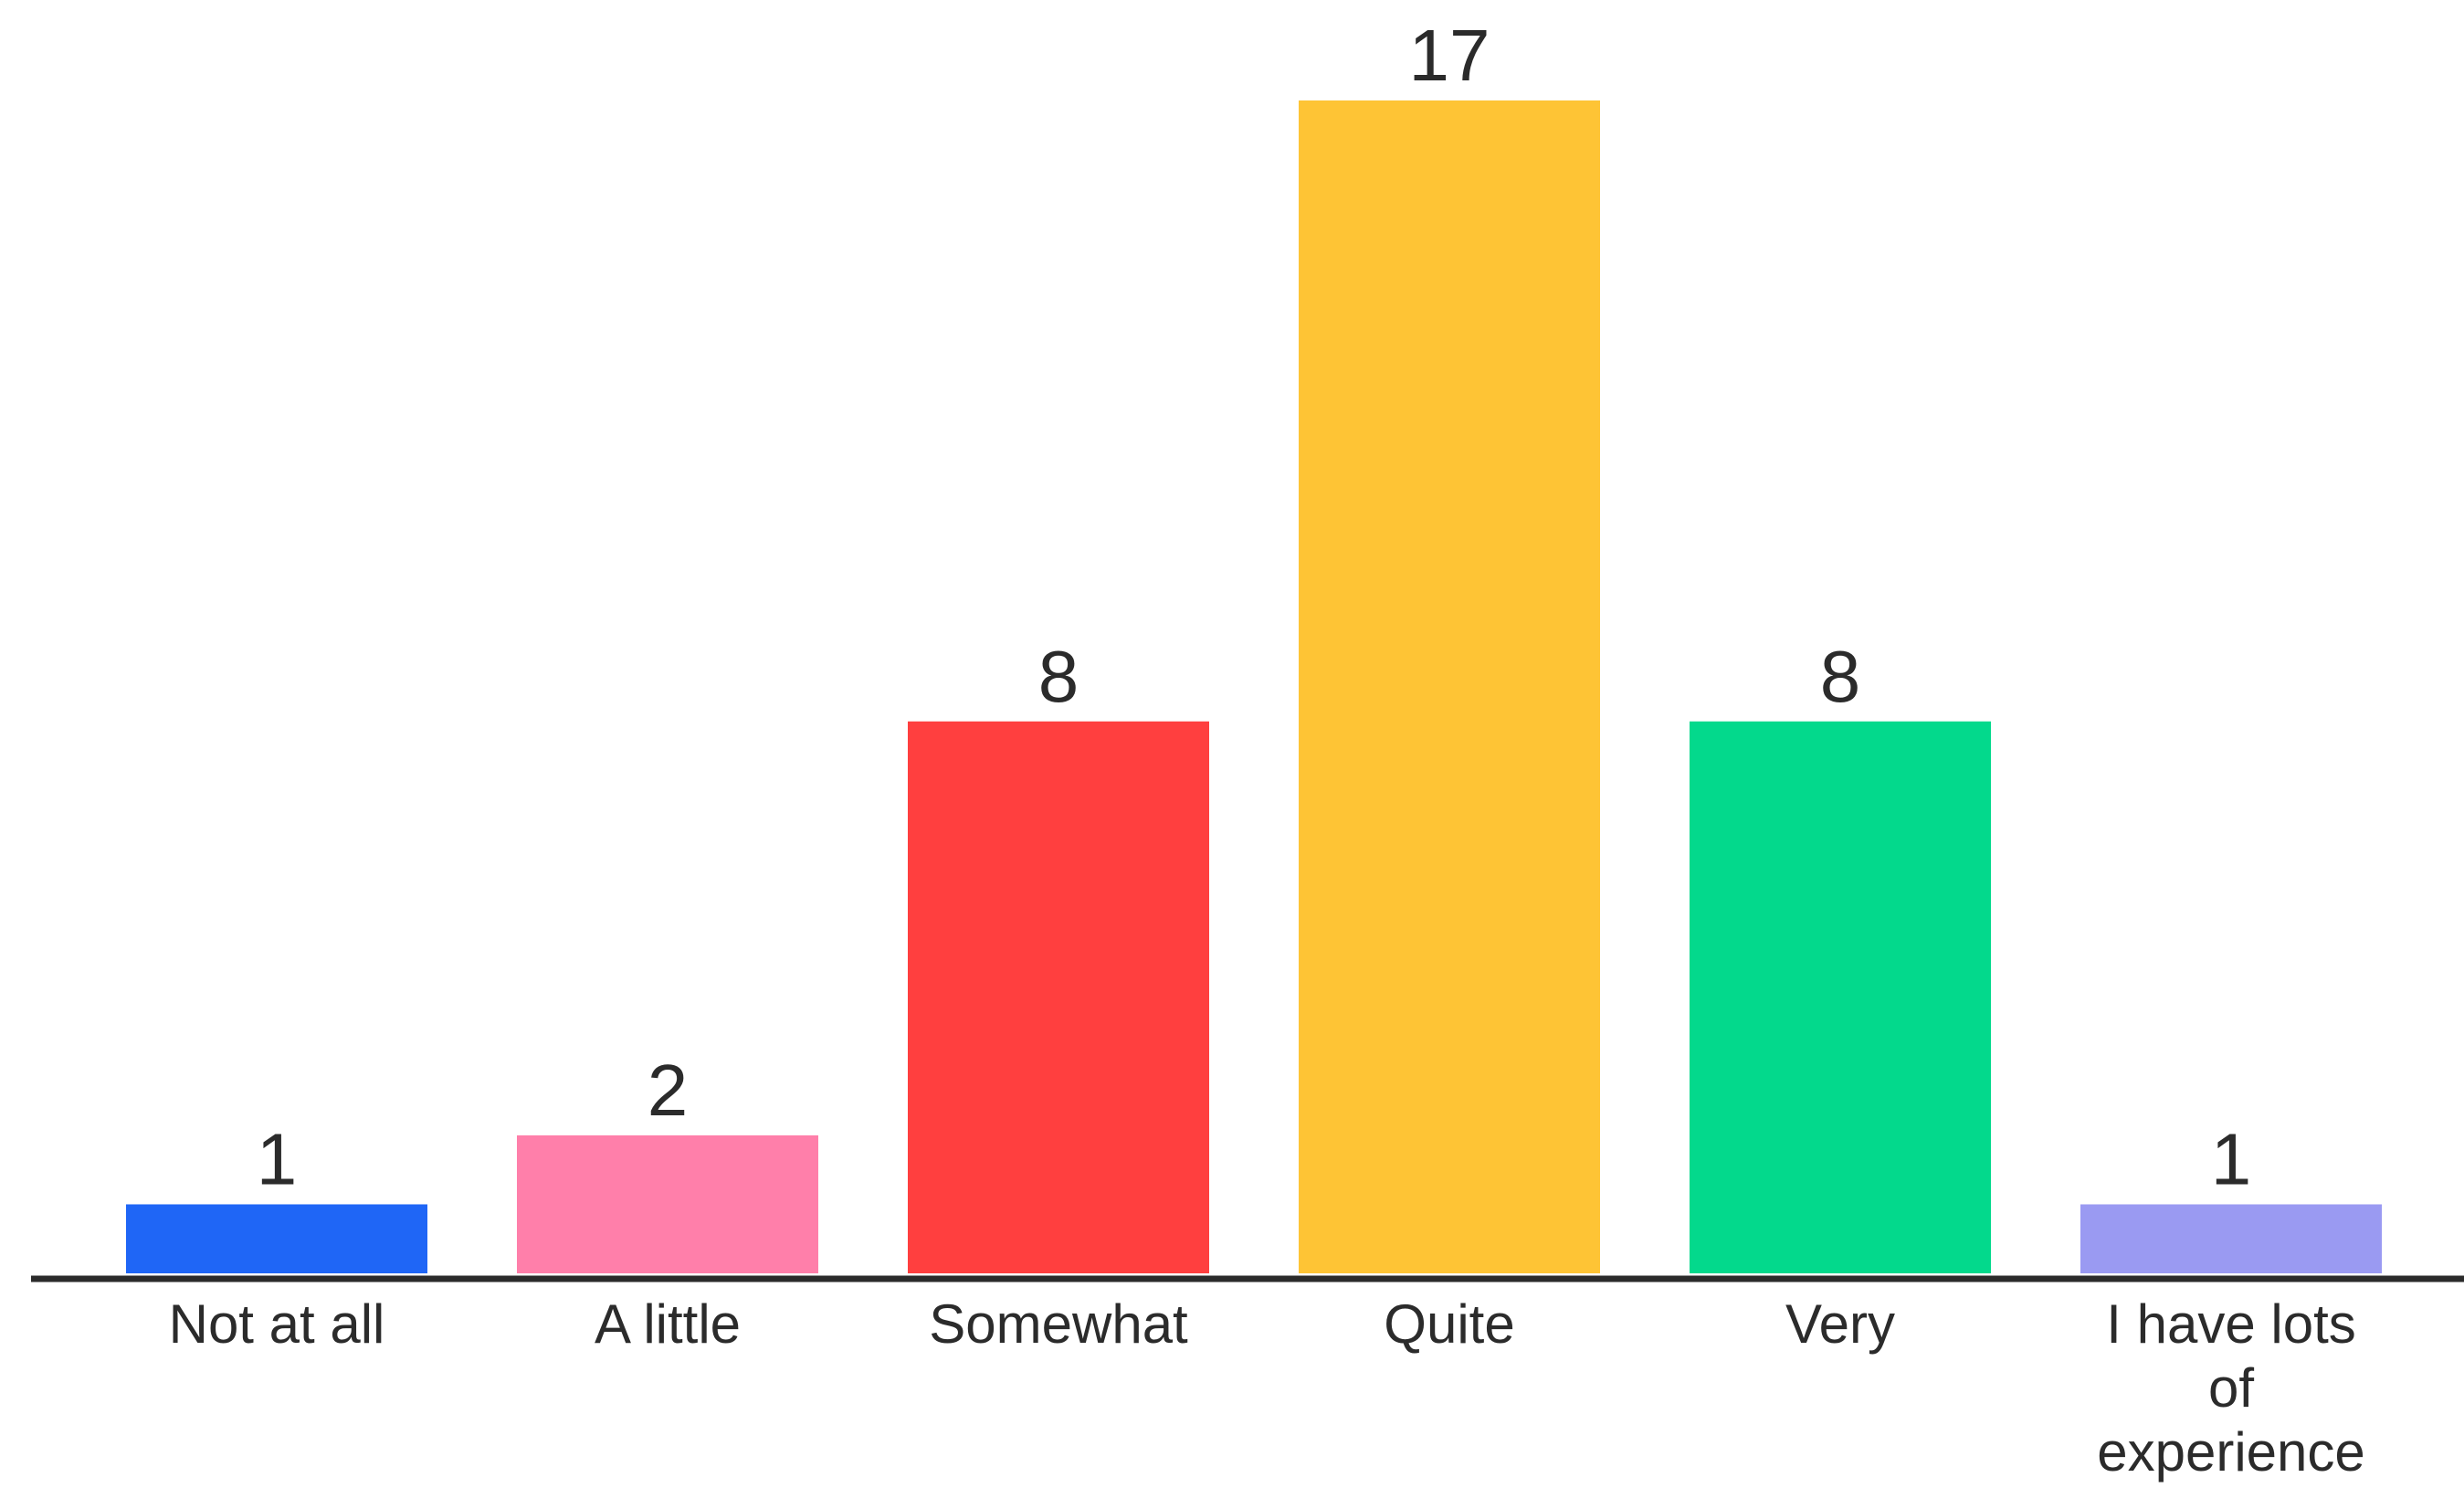 The height and width of the screenshot is (1488, 2464). I want to click on category-label-line: Quite, so click(1449, 1324).